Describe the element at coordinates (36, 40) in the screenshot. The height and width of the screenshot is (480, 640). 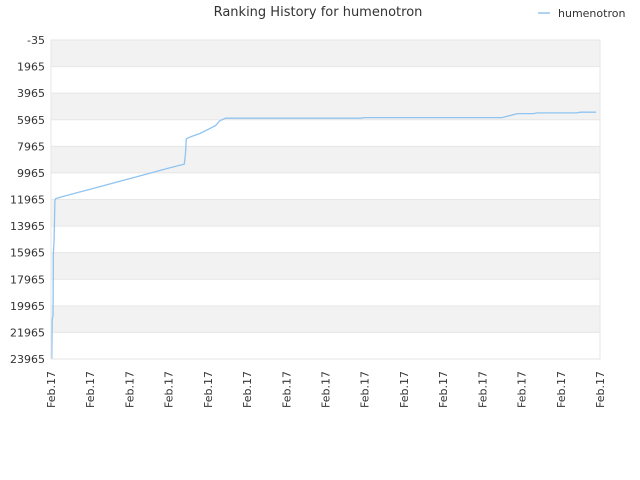
I see `y-tick-label: -35` at that location.